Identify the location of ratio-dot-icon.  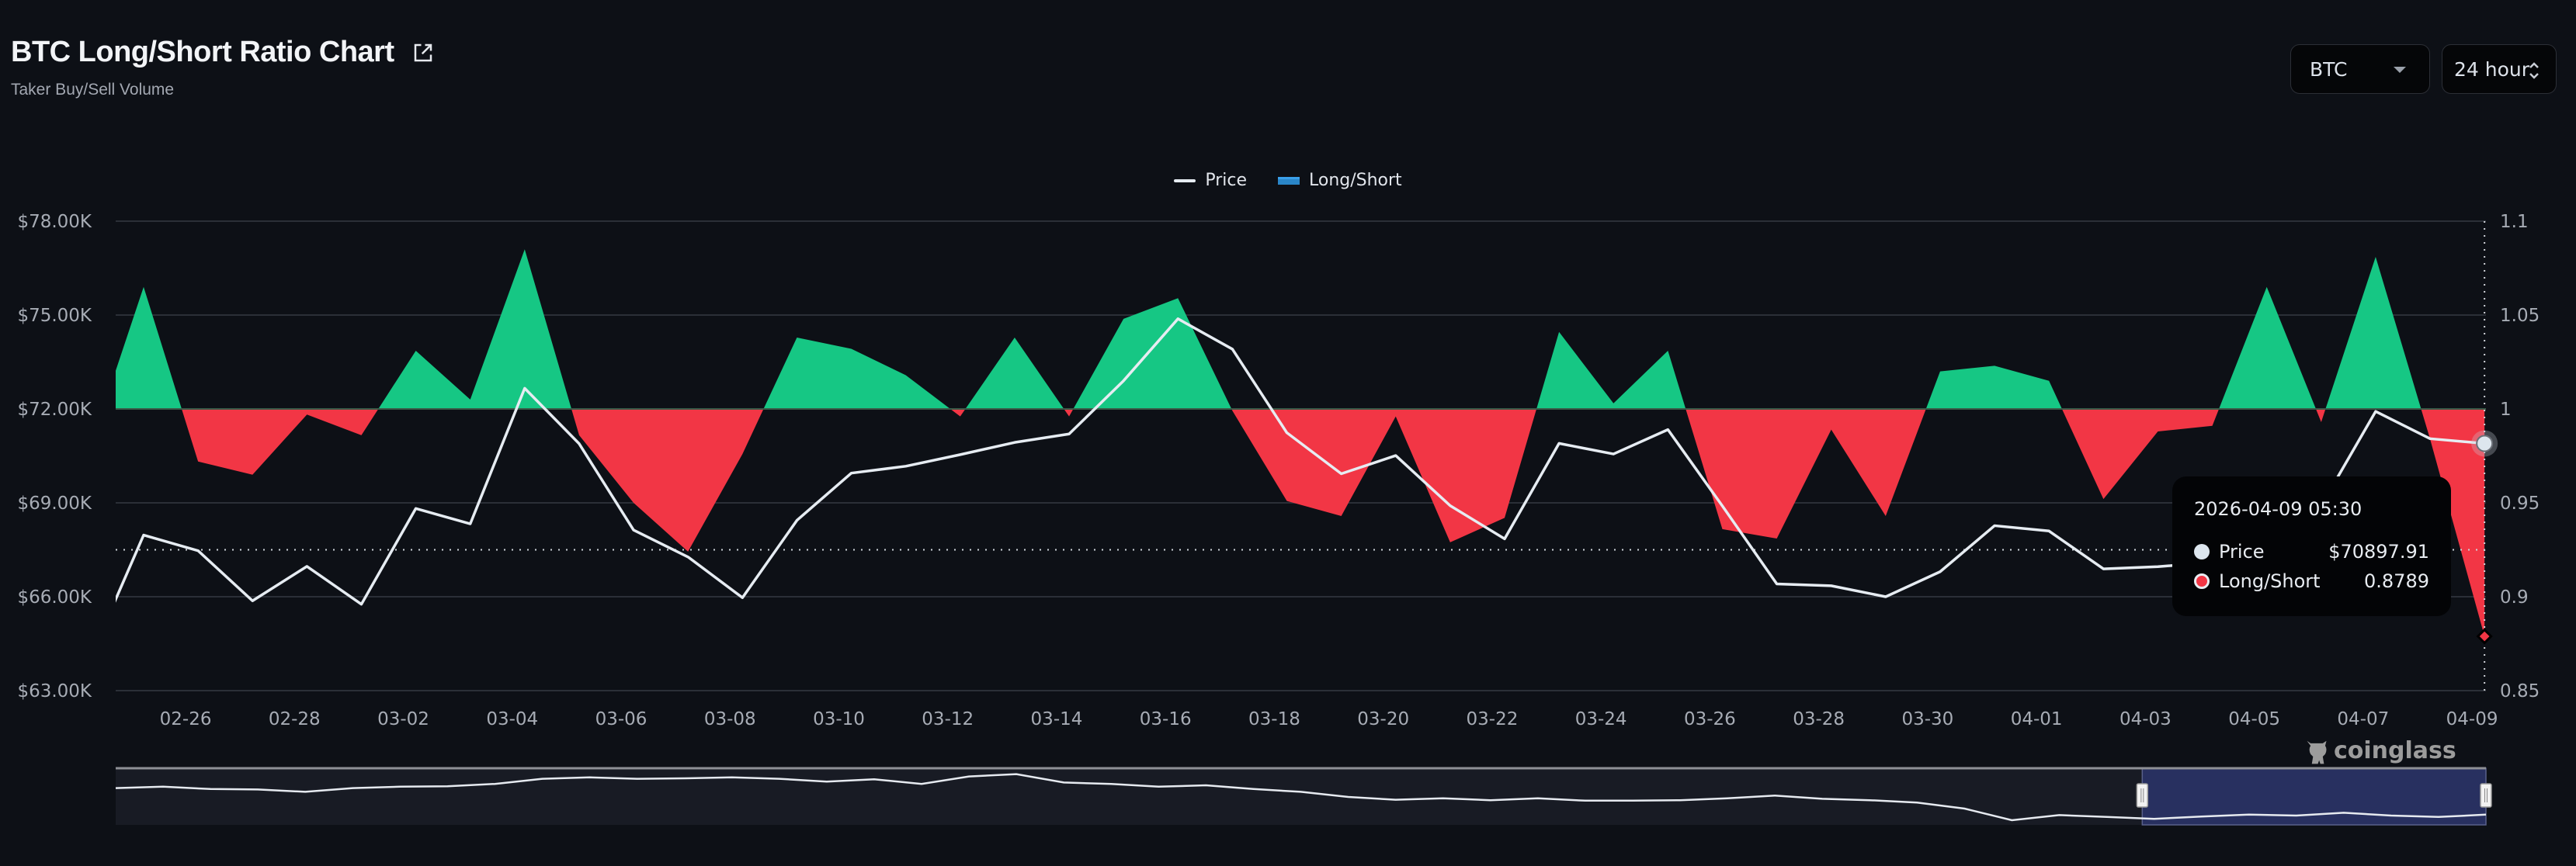
(2202, 581).